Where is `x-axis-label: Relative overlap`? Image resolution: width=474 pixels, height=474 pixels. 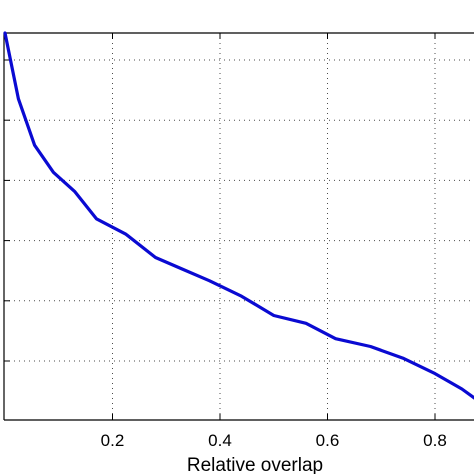
x-axis-label: Relative overlap is located at coordinates (255, 464).